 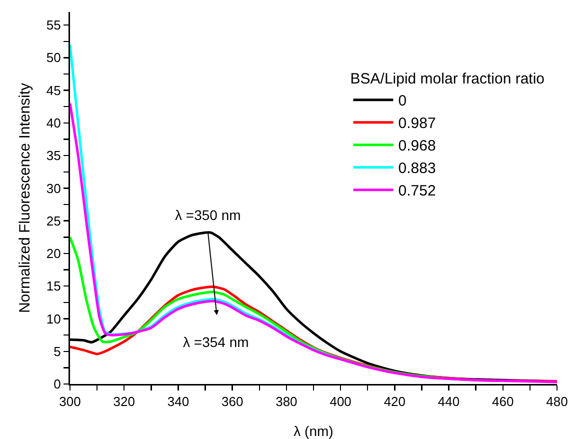 What do you see at coordinates (417, 123) in the screenshot?
I see `legend-label: 0.987` at bounding box center [417, 123].